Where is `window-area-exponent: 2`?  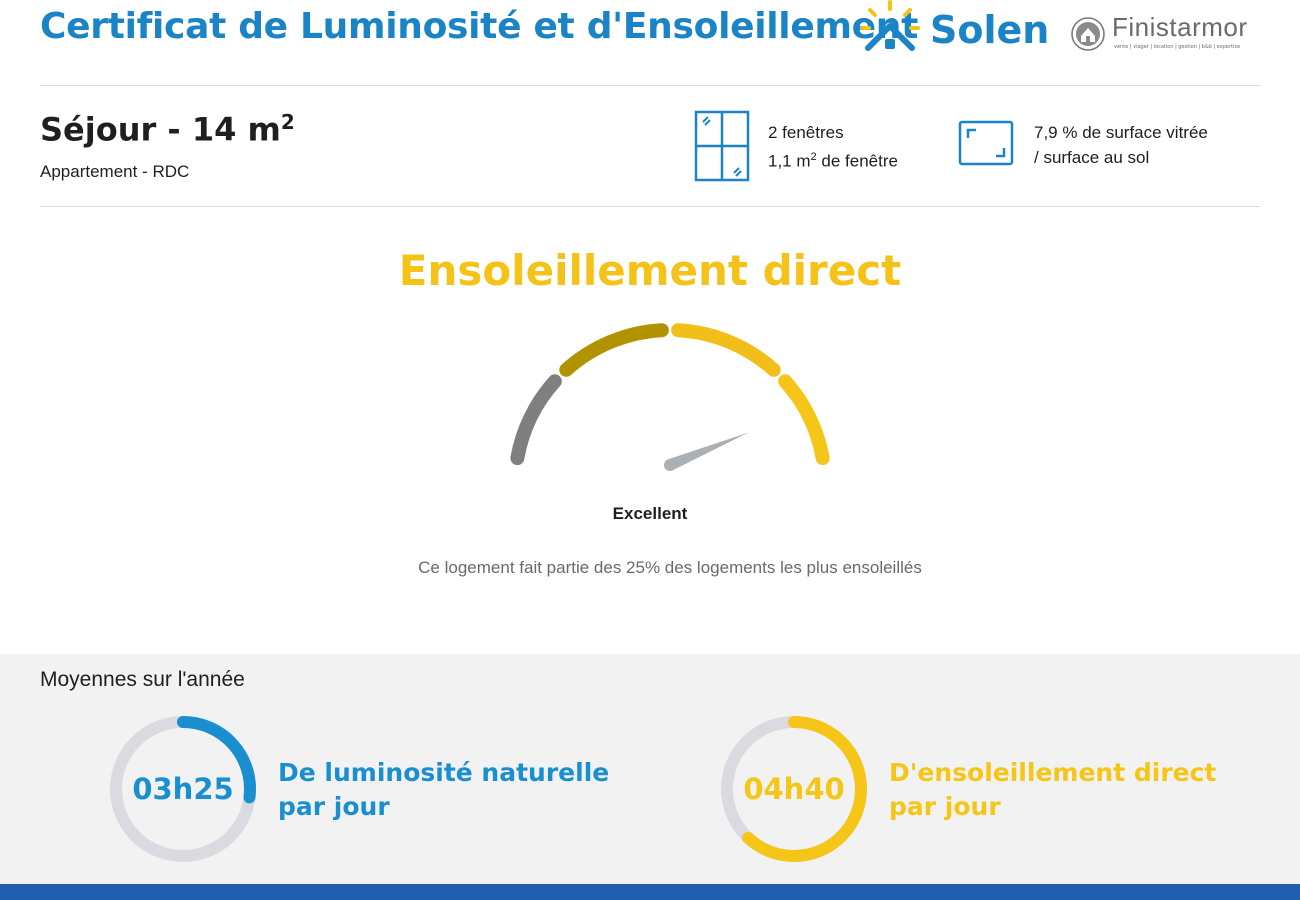
window-area-exponent: 2 is located at coordinates (813, 157).